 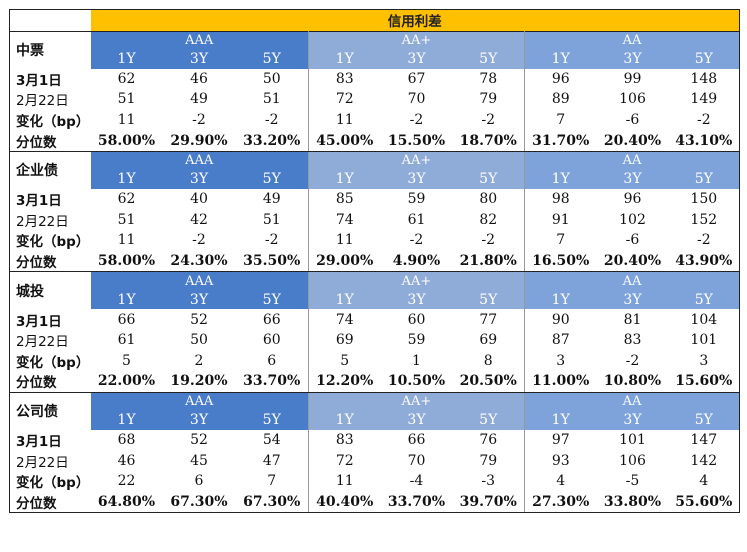 What do you see at coordinates (560, 141) in the screenshot?
I see `spread-value: 31.70%` at bounding box center [560, 141].